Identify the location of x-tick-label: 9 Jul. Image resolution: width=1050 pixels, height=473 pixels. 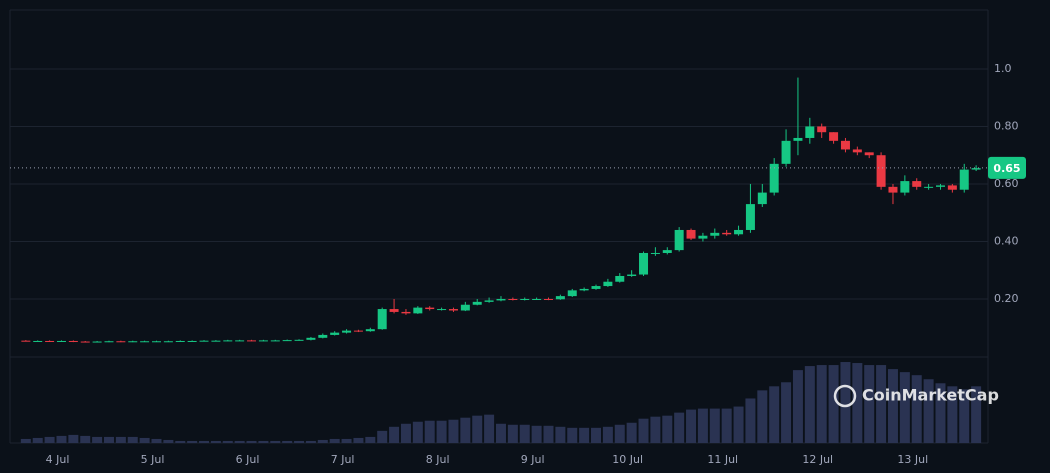
(533, 459).